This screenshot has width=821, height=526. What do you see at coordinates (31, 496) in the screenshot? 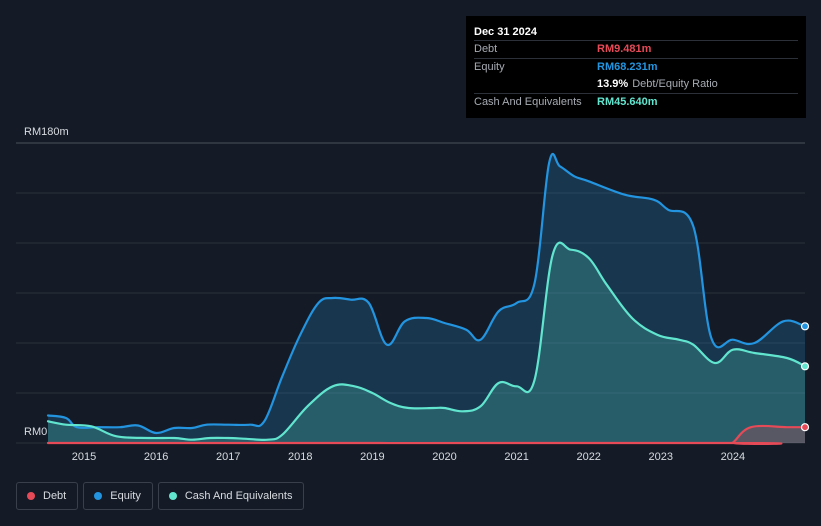
I see `debt-dot-icon` at bounding box center [31, 496].